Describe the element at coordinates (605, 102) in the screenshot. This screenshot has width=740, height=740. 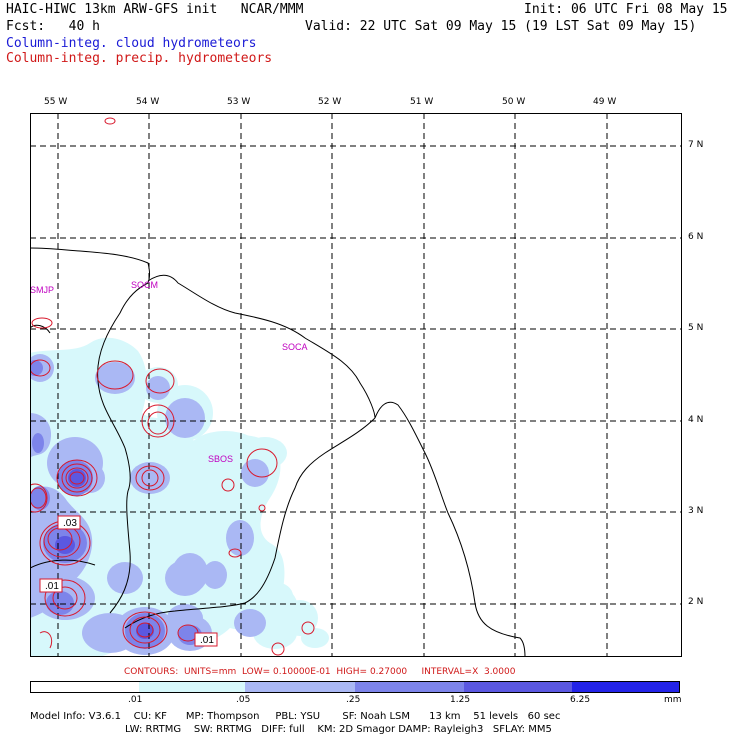
I see `lon-label: 49 W` at that location.